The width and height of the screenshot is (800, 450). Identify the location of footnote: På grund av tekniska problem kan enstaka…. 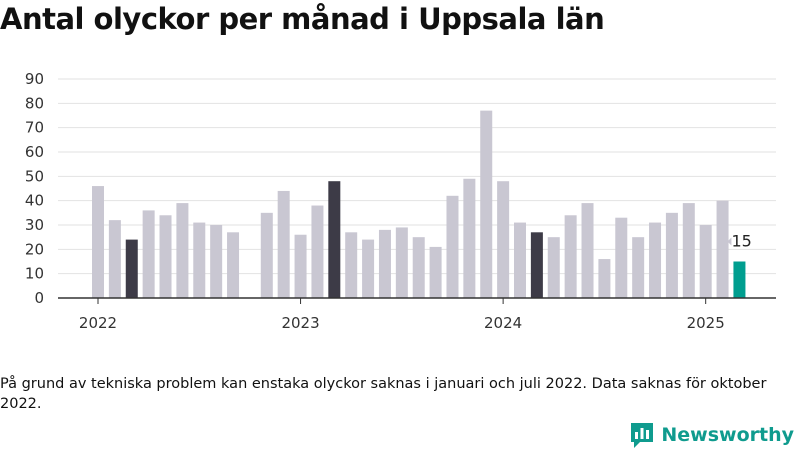
(383, 394).